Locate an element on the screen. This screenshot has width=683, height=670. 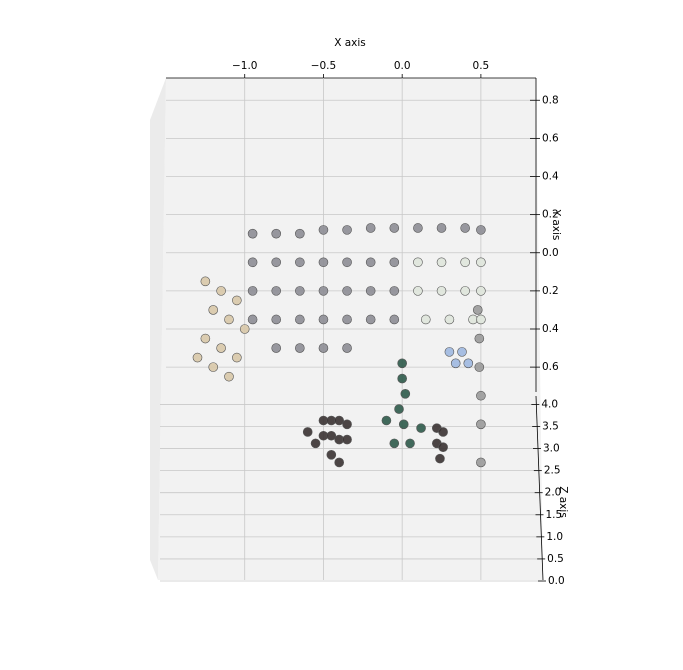
z-tick-label: 3.5 is located at coordinates (550, 426).